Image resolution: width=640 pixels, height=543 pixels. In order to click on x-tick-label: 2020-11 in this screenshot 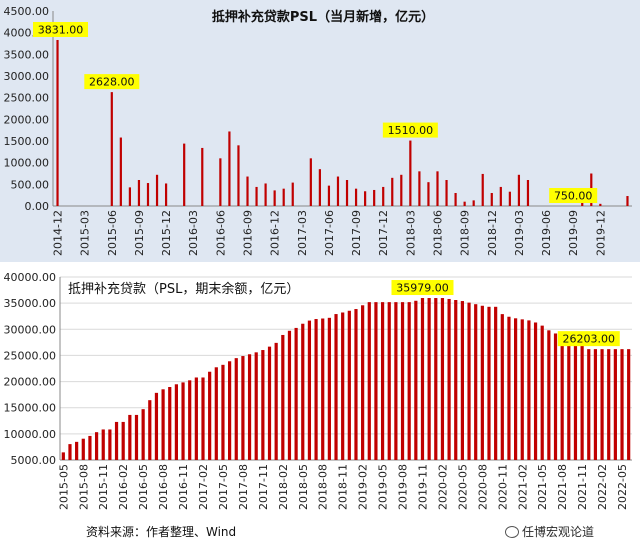, I will do `click(502, 487)`.